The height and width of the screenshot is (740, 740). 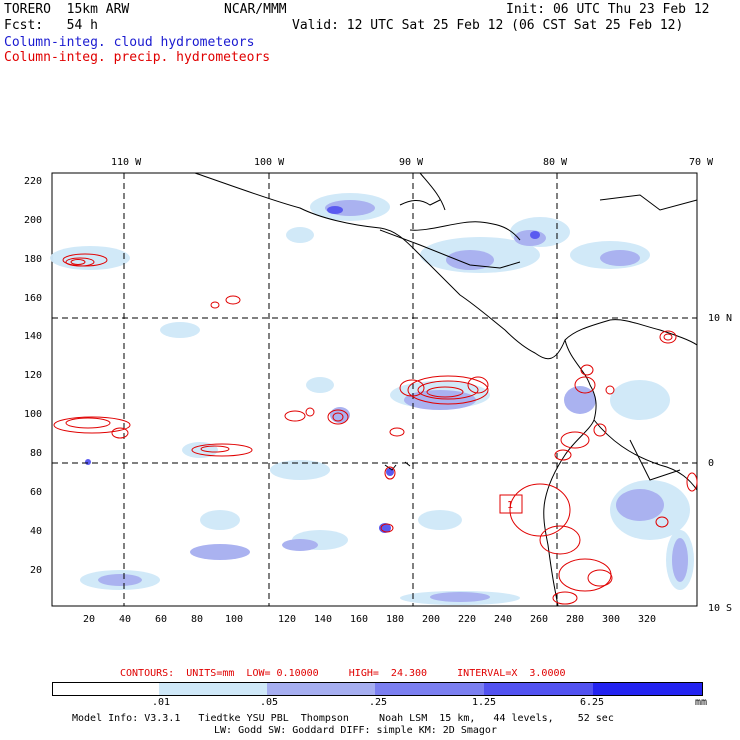 What do you see at coordinates (33, 375) in the screenshot?
I see `y-tick: 120` at bounding box center [33, 375].